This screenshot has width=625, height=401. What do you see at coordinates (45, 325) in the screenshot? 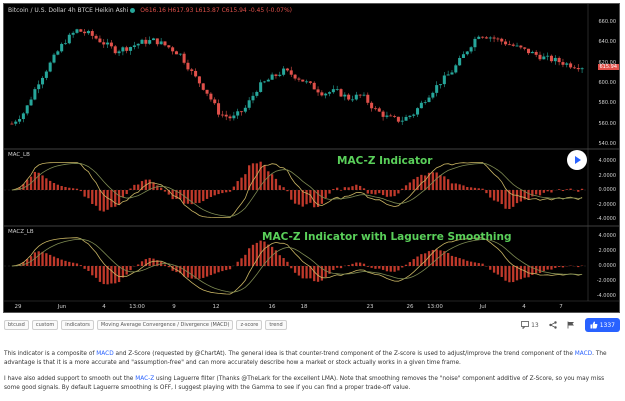
I see `tag-chip: custom` at bounding box center [45, 325].